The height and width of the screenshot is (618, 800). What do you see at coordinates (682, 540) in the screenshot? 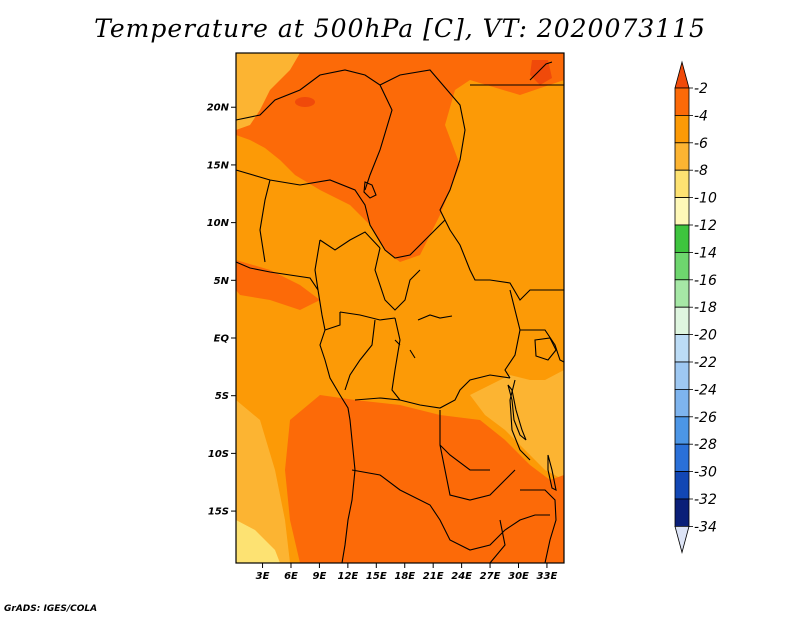
I see `colorbar-bottom-arrow` at bounding box center [682, 540].